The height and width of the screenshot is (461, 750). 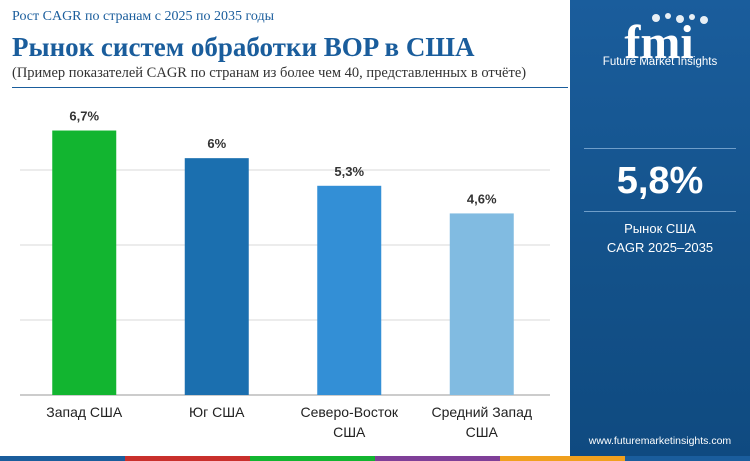 What do you see at coordinates (660, 148) in the screenshot?
I see `stat-divider-top` at bounding box center [660, 148].